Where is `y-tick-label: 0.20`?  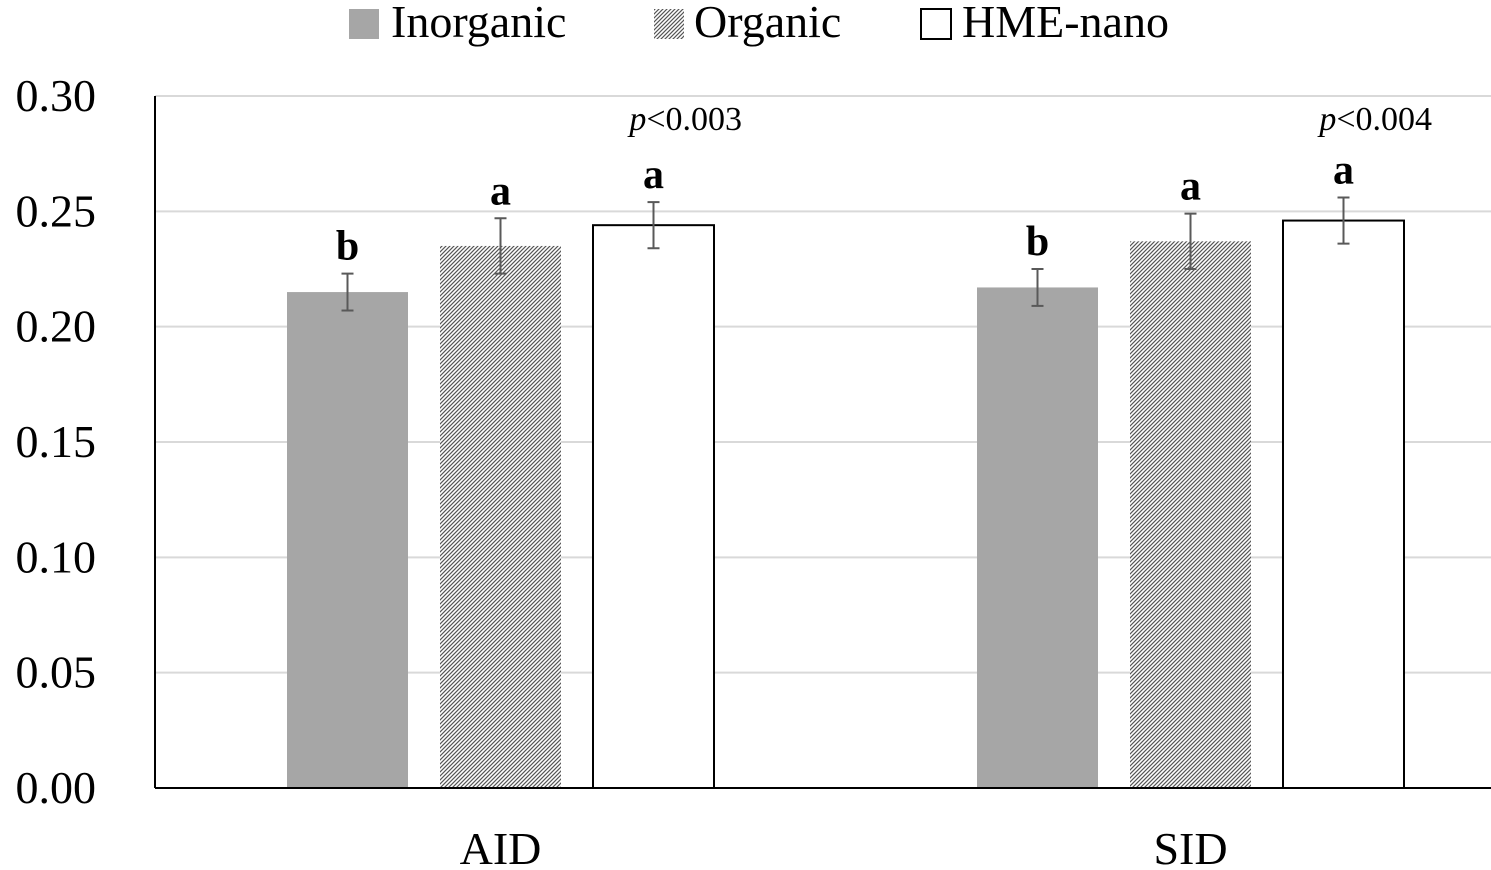
y-tick-label: 0.20 is located at coordinates (56, 326).